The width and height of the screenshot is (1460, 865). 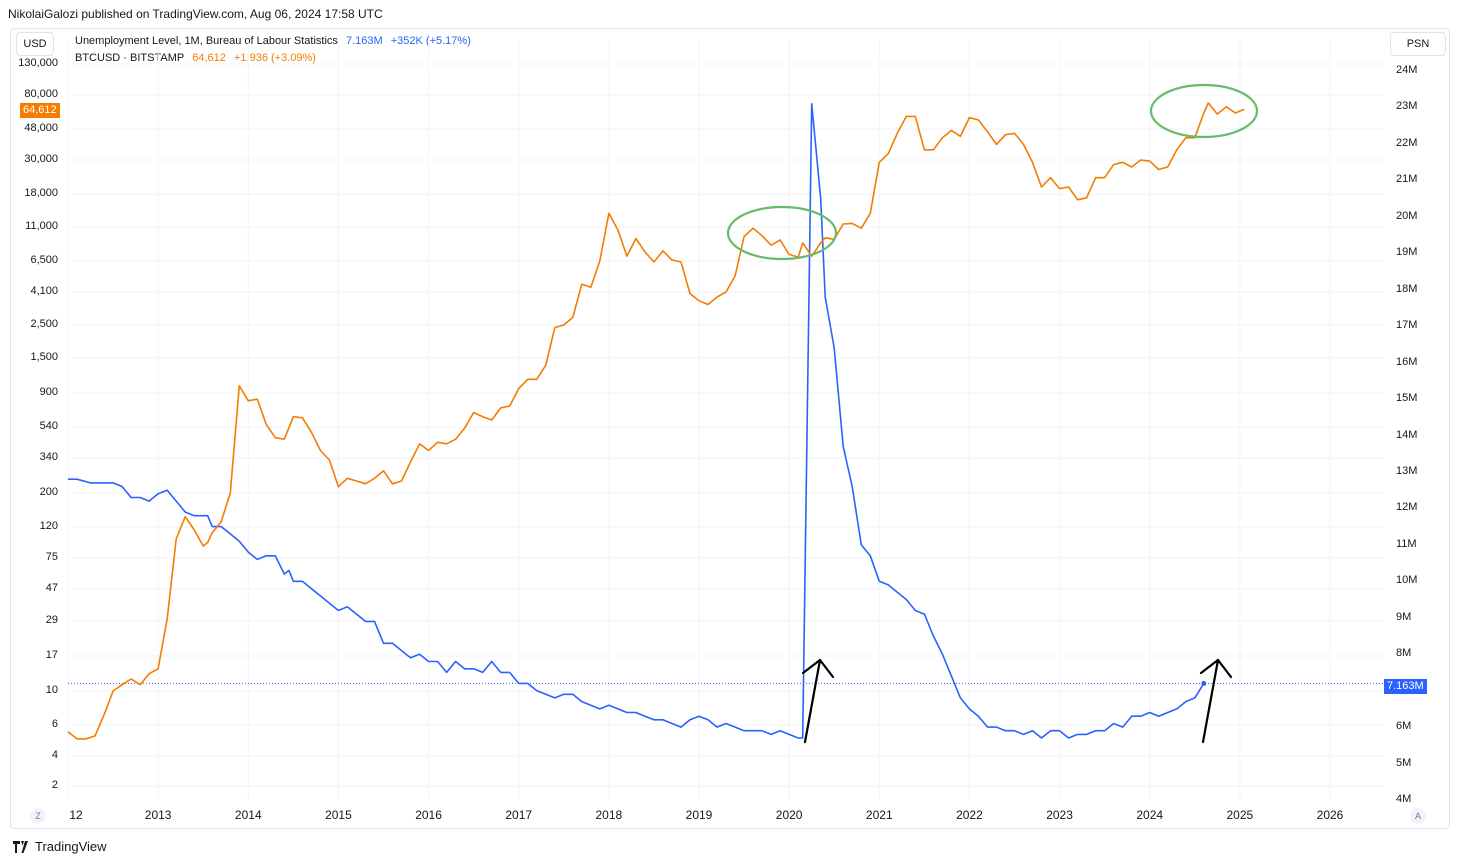 What do you see at coordinates (274, 58) in the screenshot?
I see `legend-btc-change: +1,936 (+3.09%)` at bounding box center [274, 58].